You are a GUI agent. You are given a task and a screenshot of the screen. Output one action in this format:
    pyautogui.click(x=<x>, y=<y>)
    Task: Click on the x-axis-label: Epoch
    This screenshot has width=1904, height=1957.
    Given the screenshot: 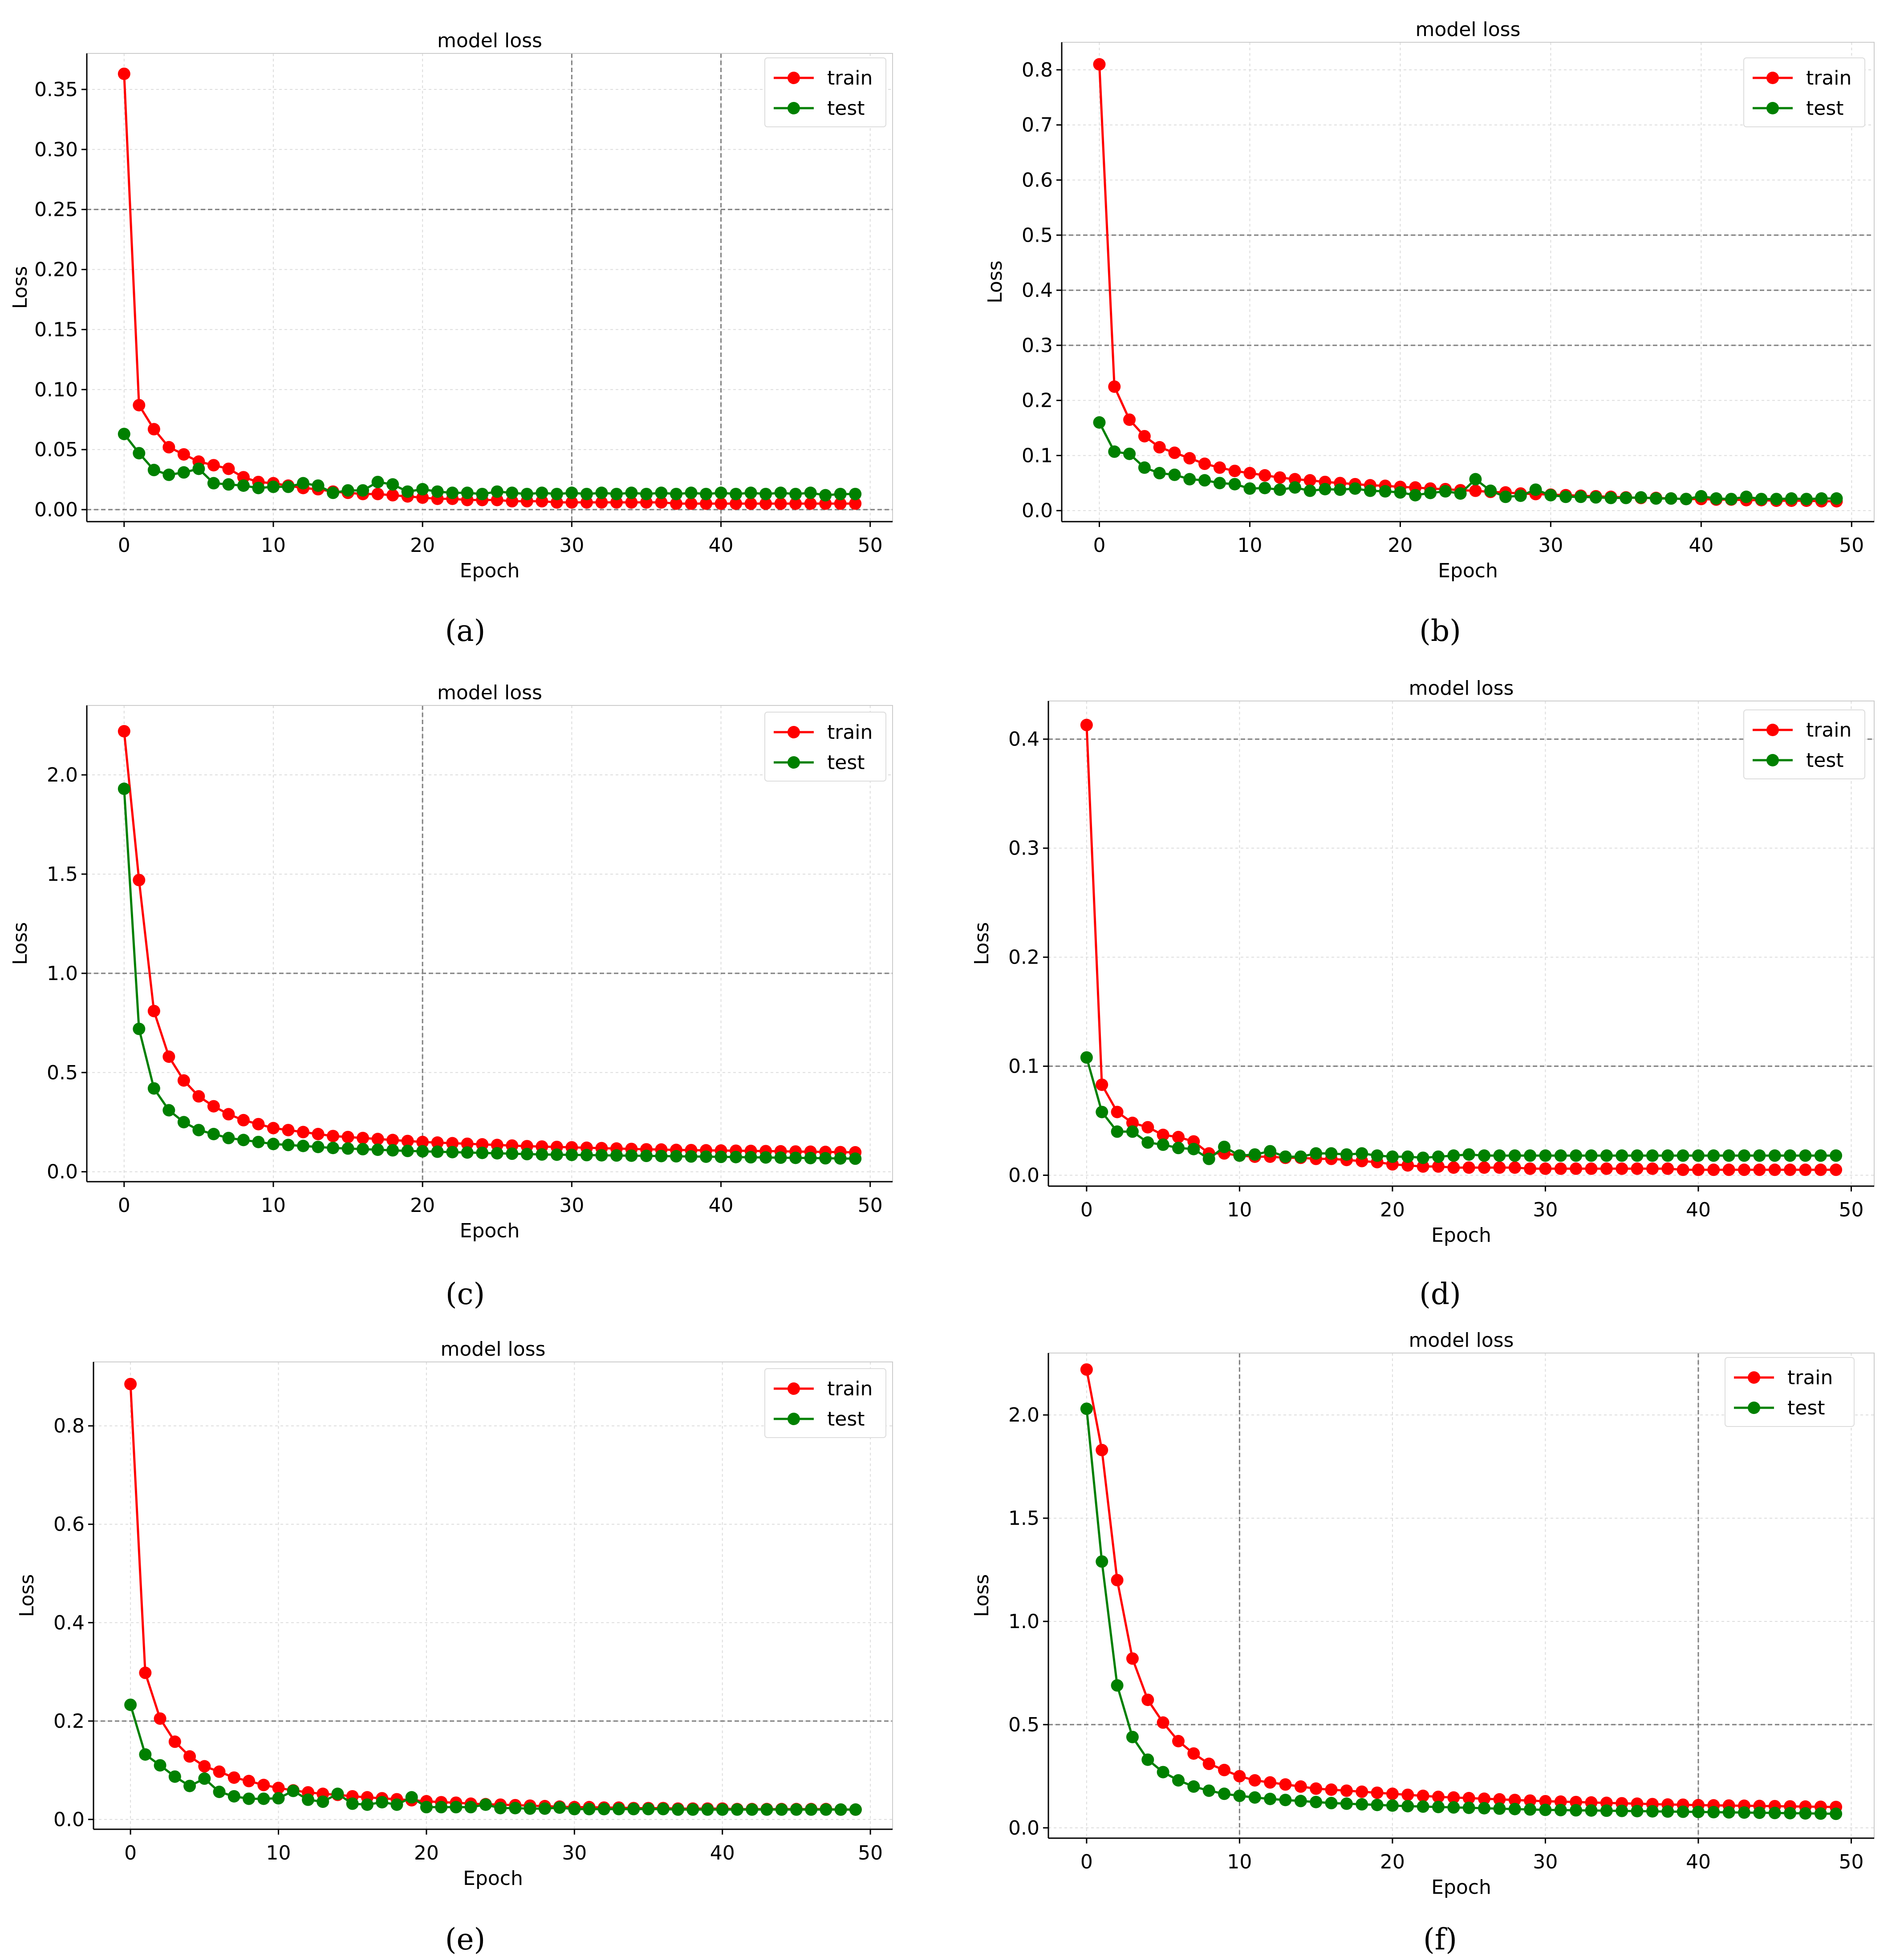 What is the action you would take?
    pyautogui.click(x=493, y=1878)
    